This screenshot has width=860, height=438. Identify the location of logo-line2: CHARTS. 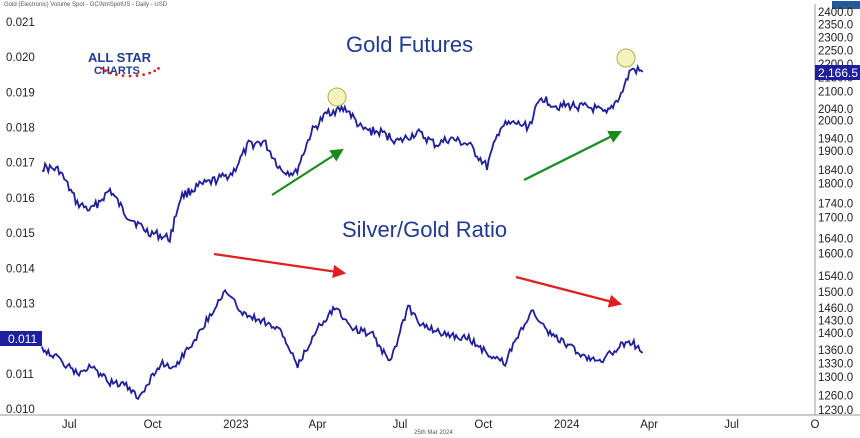
(117, 71).